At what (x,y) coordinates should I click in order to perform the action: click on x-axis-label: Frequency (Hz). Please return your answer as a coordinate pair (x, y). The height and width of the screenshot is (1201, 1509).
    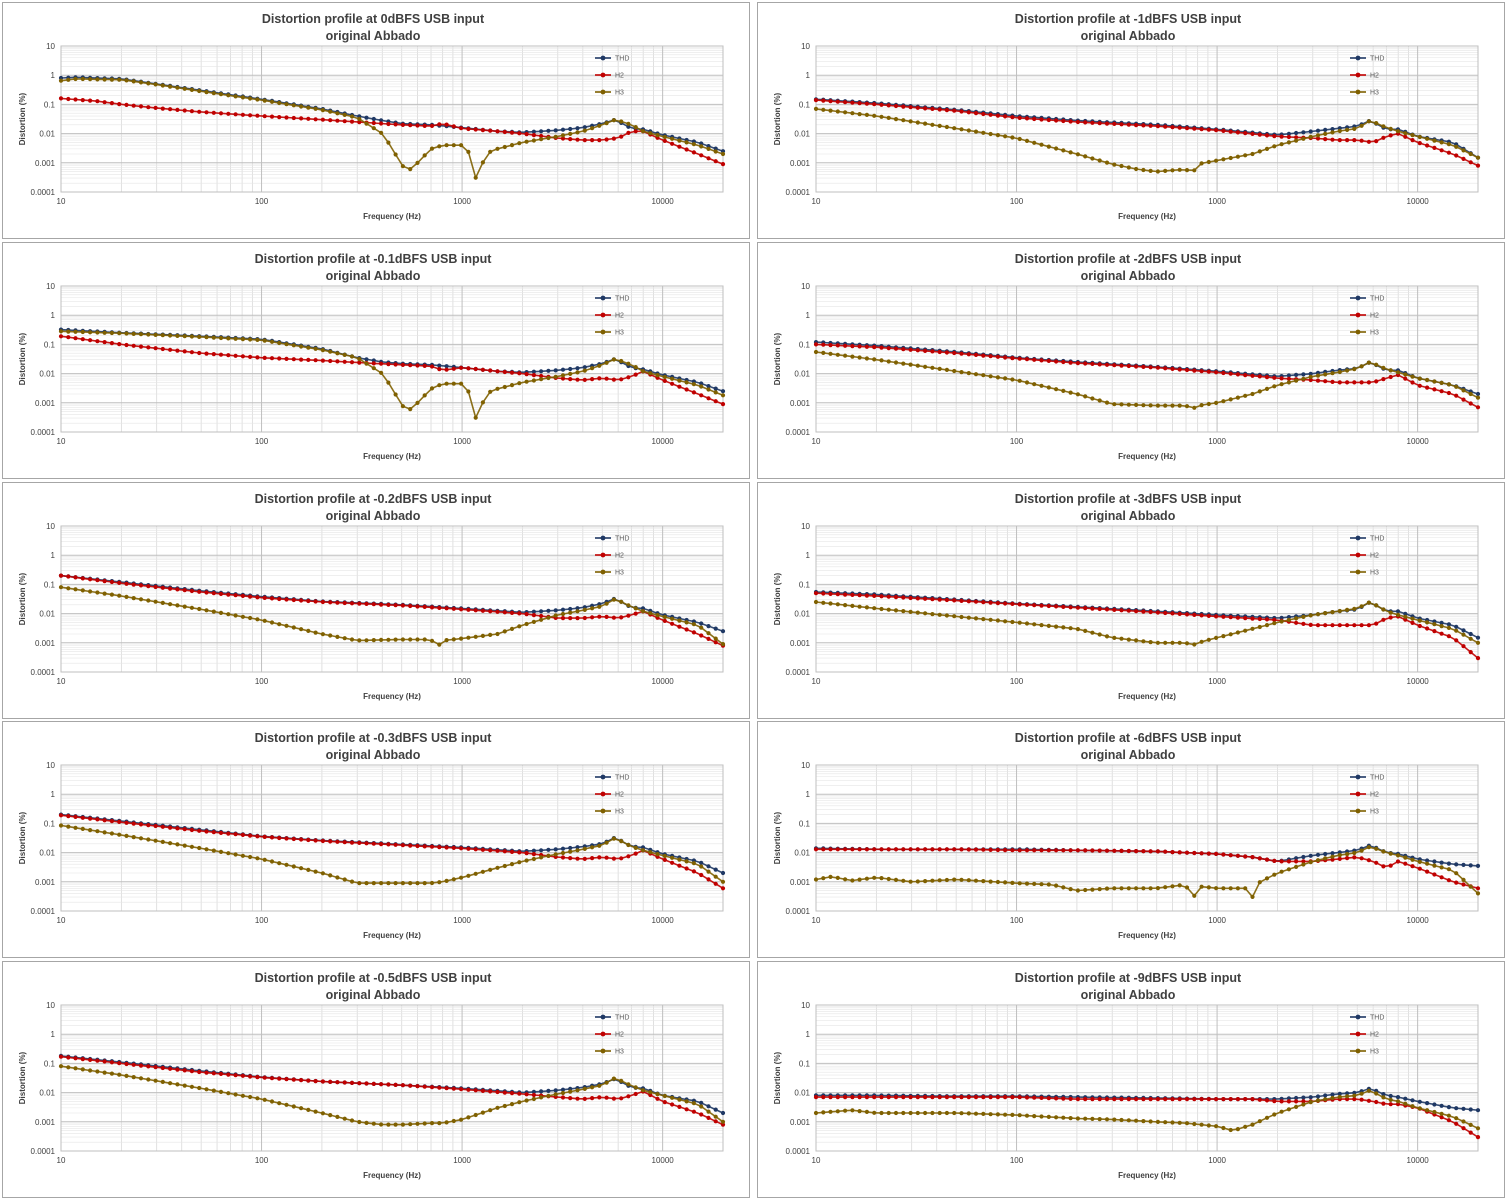
    Looking at the image, I should click on (392, 456).